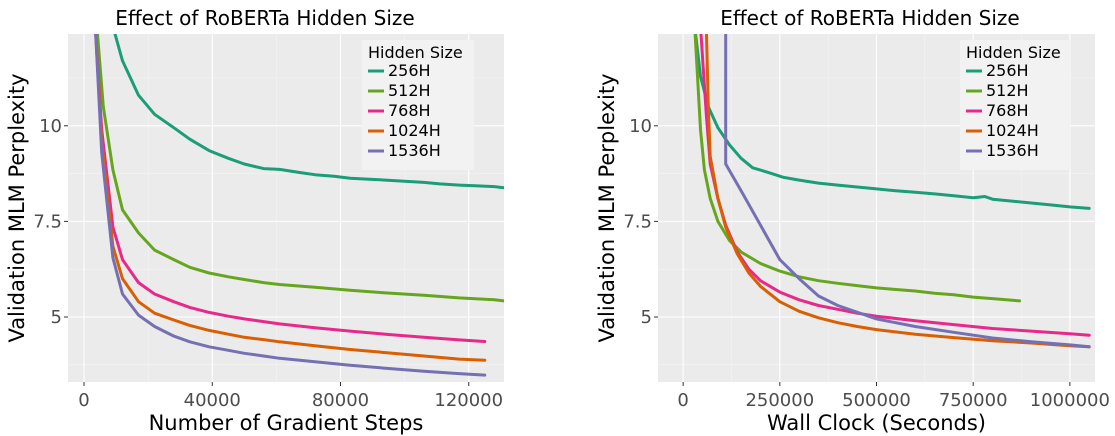 Image resolution: width=1115 pixels, height=436 pixels. I want to click on x-tick-label: 40000, so click(212, 400).